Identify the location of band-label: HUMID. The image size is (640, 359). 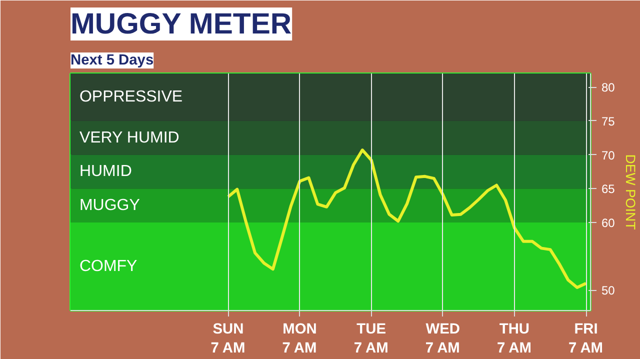
(105, 171).